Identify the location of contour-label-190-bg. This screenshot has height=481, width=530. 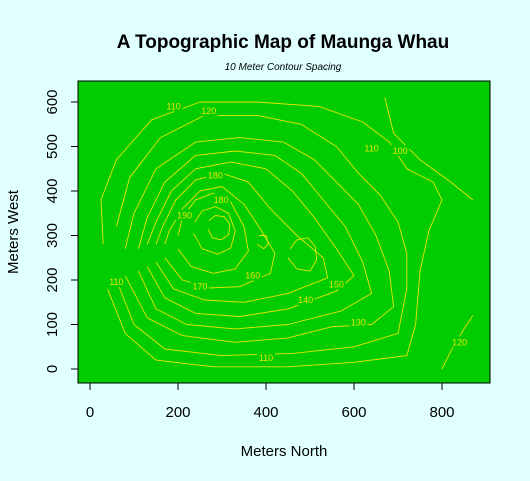
(184, 215).